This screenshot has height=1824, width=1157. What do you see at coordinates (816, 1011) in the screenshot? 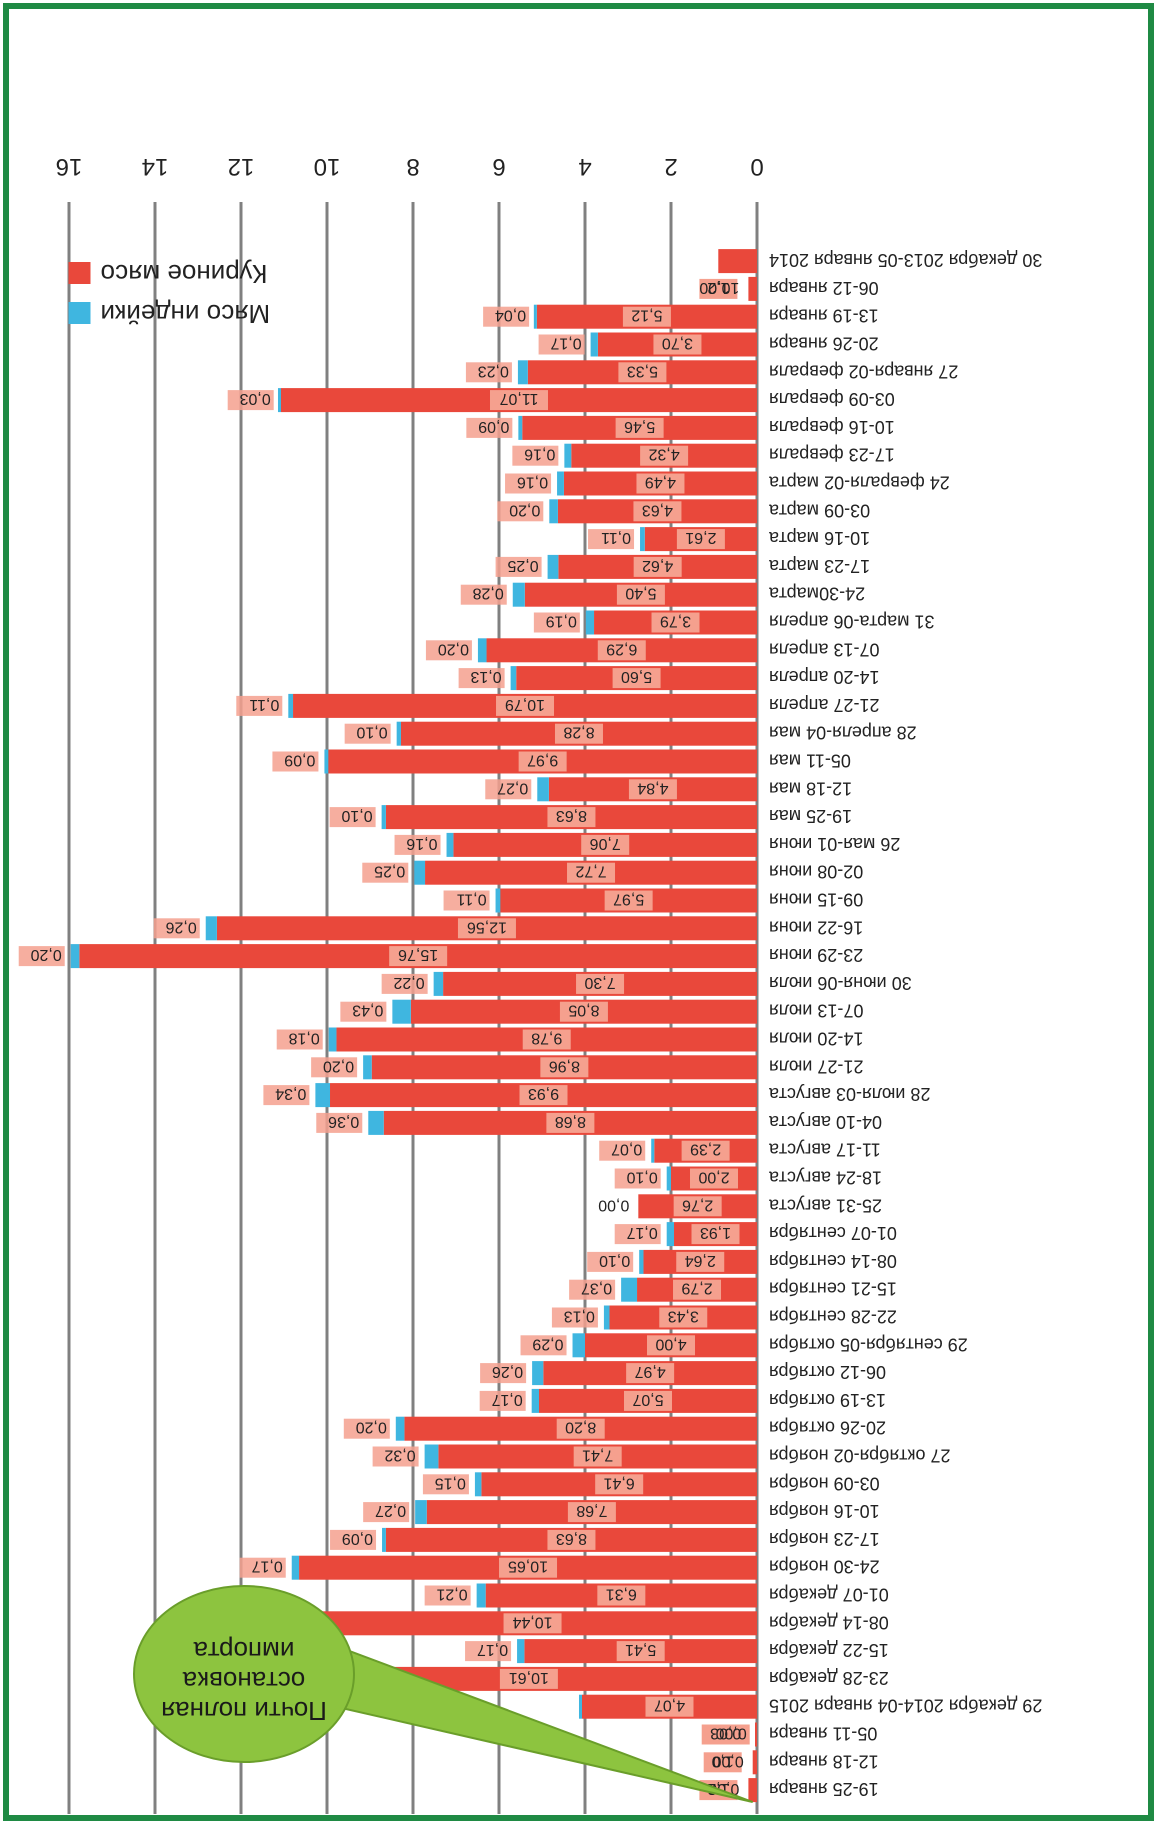
I see `category-label: 07-13 июля` at bounding box center [816, 1011].